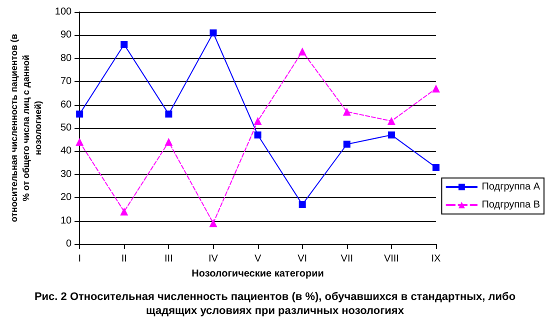 The width and height of the screenshot is (550, 324). I want to click on x-tick-label: VII, so click(347, 259).